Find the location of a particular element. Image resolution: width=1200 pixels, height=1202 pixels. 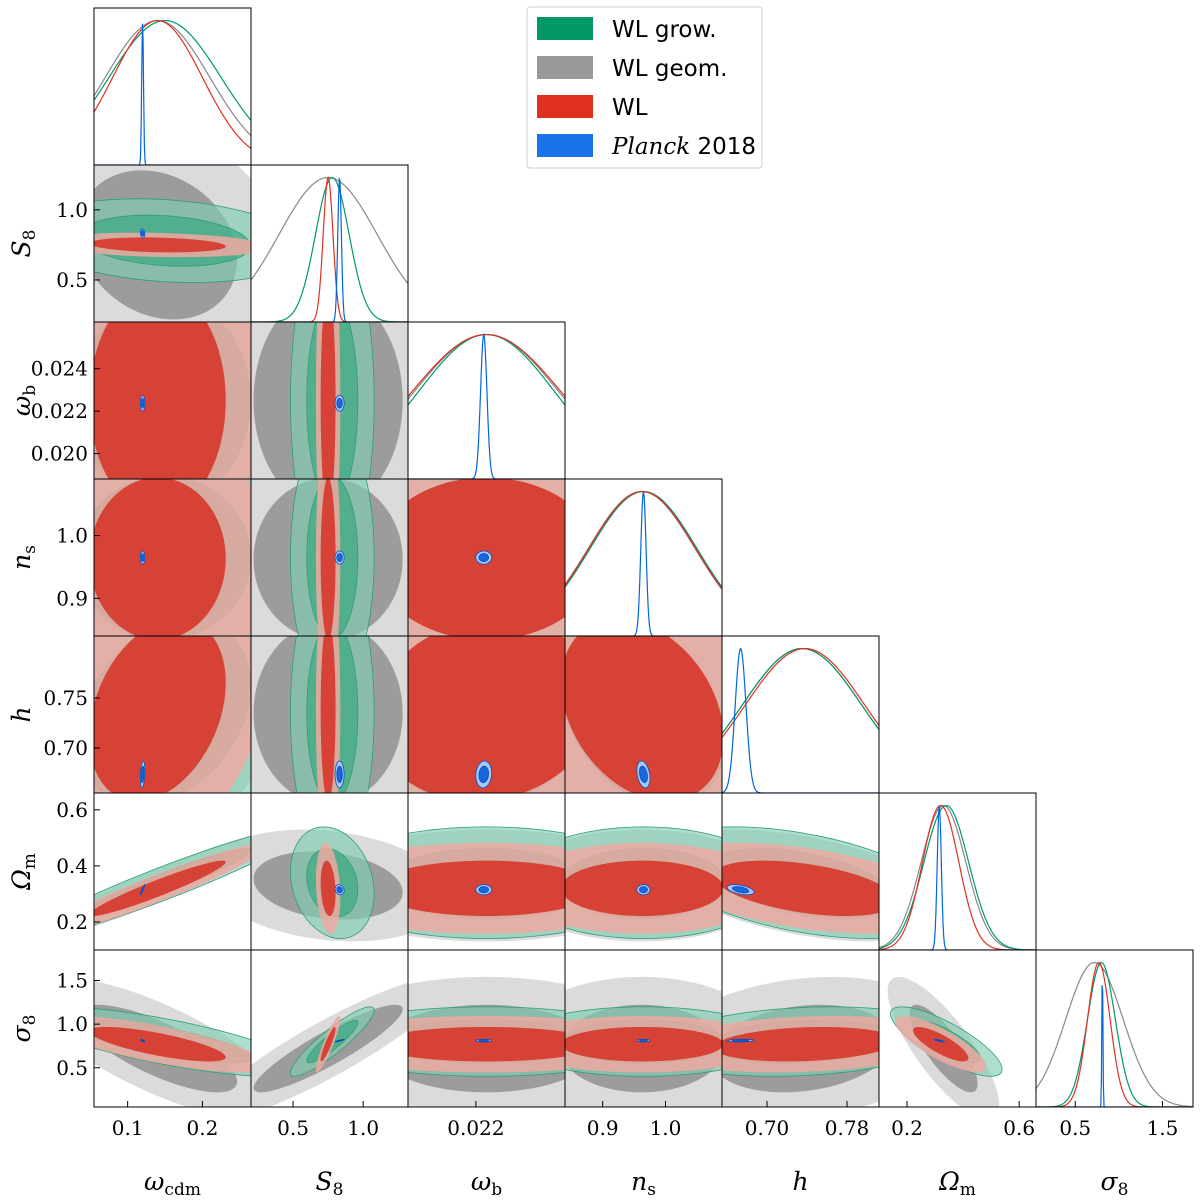

legend: WL grow. WL geom. WL Planck 2018 is located at coordinates (644, 87).